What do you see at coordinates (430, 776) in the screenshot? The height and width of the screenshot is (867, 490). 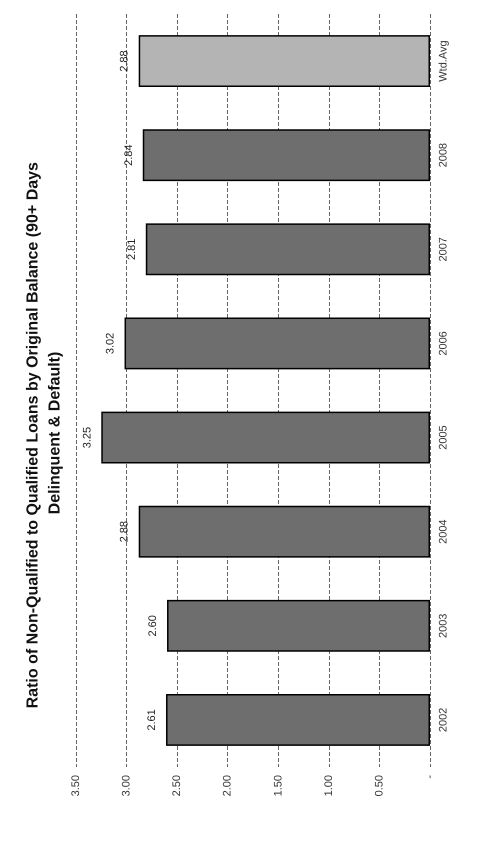 I see `x-tick-label: -` at bounding box center [430, 776].